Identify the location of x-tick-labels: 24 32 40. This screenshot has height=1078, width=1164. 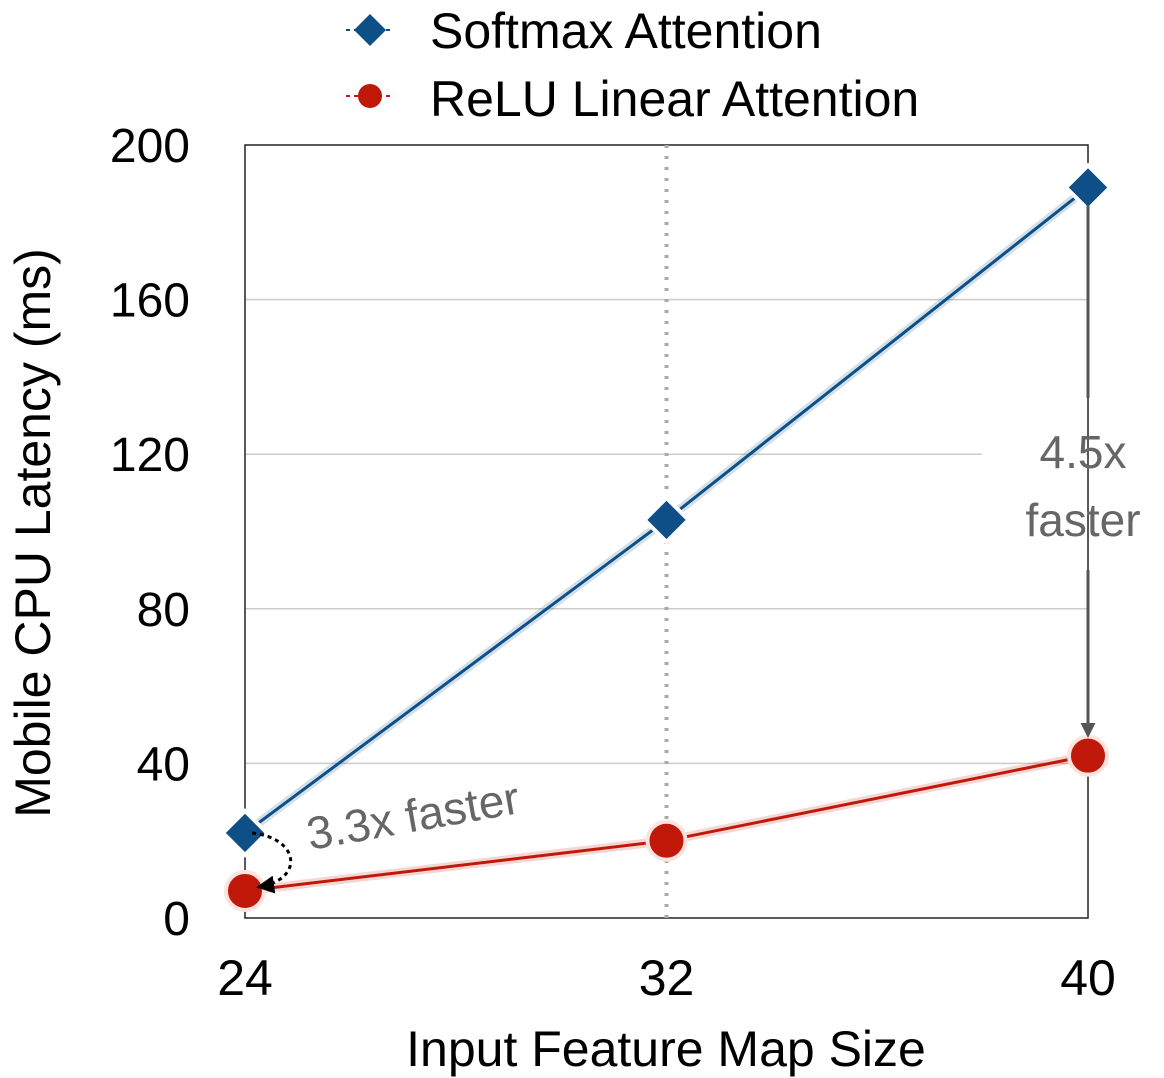
(666, 978).